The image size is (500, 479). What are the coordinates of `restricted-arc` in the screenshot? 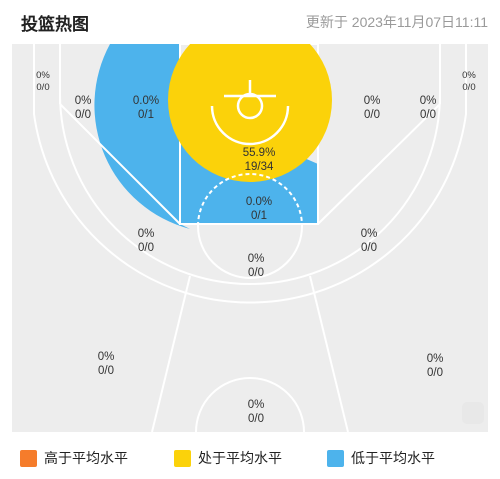 It's located at (250, 125).